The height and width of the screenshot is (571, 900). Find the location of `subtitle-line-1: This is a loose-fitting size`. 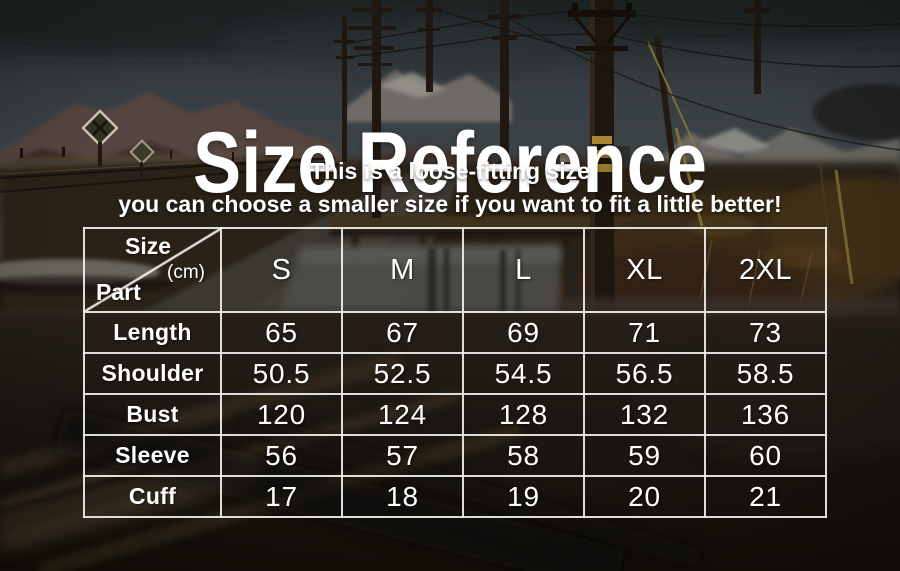

subtitle-line-1: This is a loose-fitting size is located at coordinates (450, 171).